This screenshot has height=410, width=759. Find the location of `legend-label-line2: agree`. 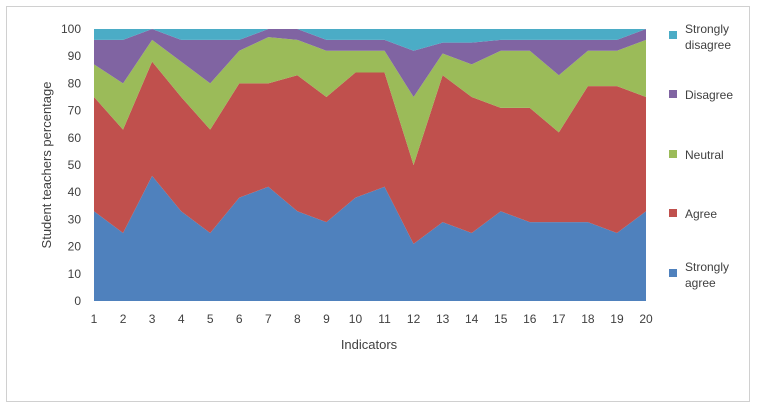

legend-label-line2: agree is located at coordinates (700, 283).